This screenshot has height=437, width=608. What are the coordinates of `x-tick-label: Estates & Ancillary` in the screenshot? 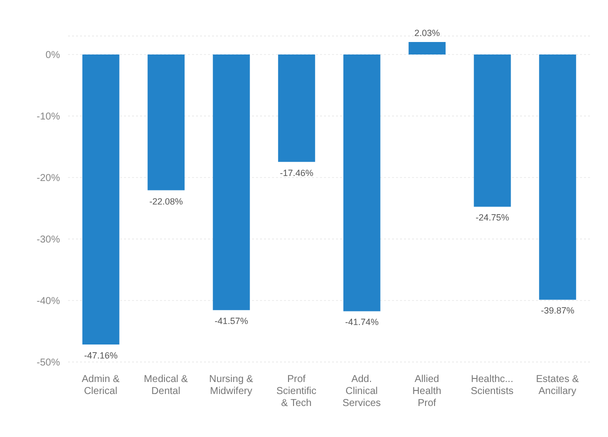 It's located at (558, 385).